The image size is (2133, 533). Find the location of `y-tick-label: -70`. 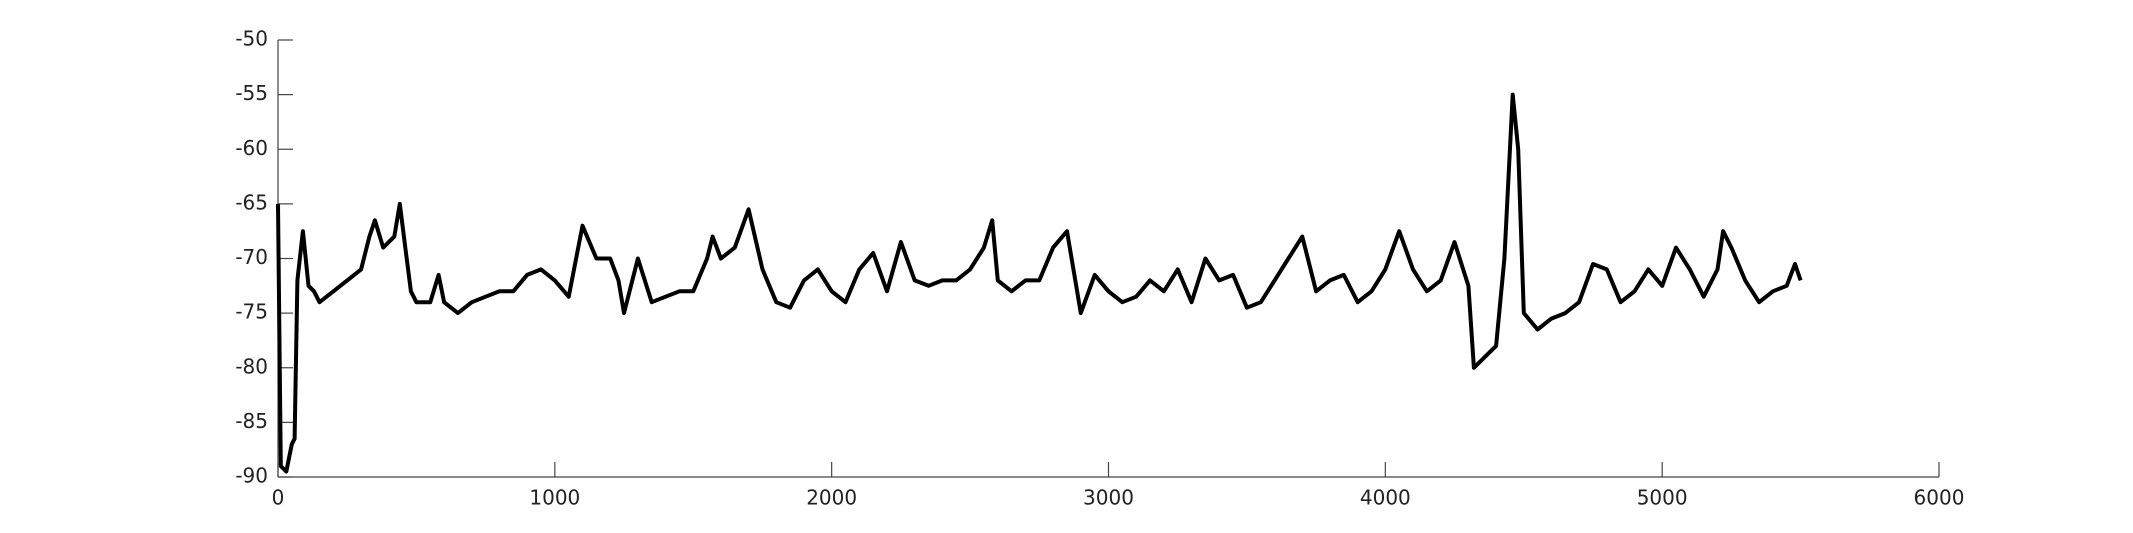

y-tick-label: -70 is located at coordinates (251, 257).